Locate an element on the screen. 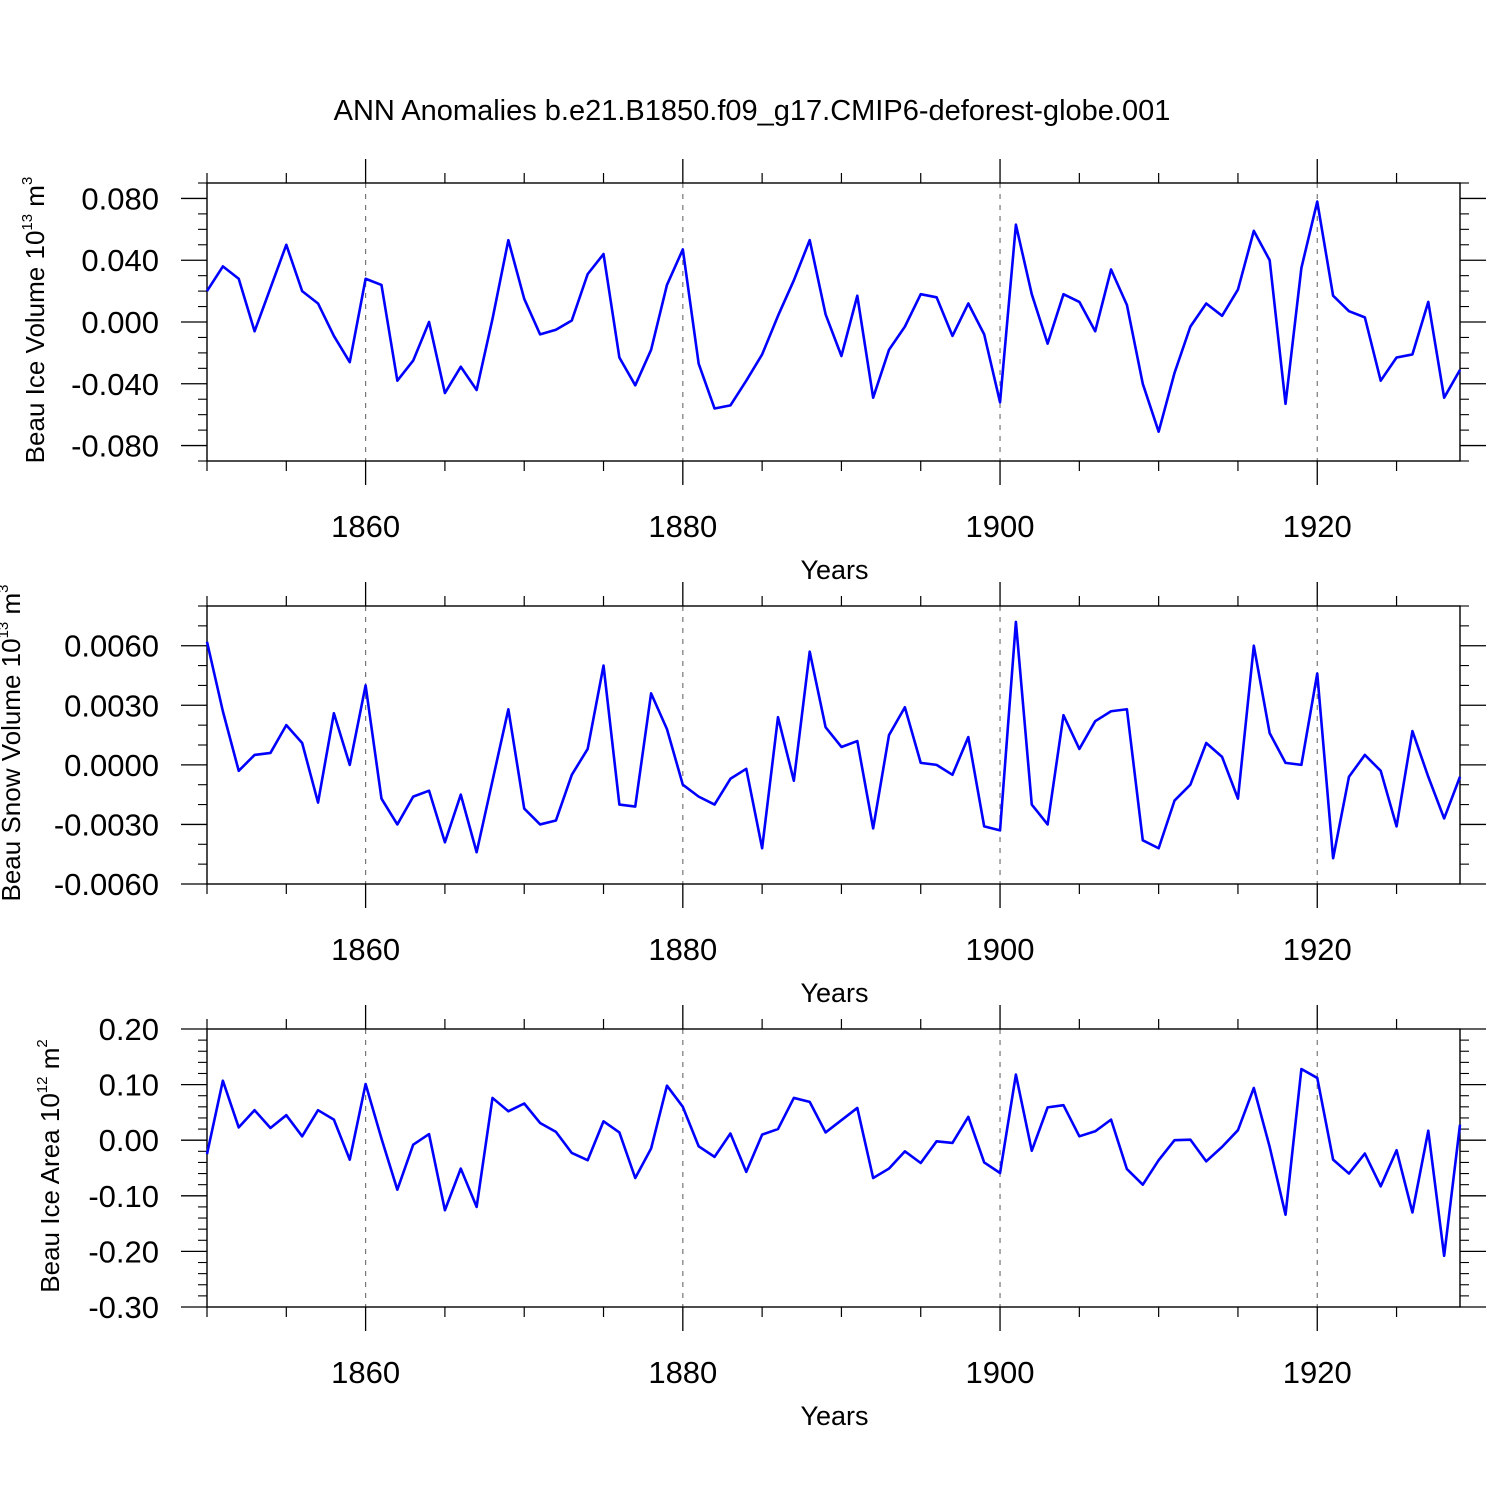 The image size is (1500, 1500). y-tick-label--0.10: -0.10 is located at coordinates (123, 1196).